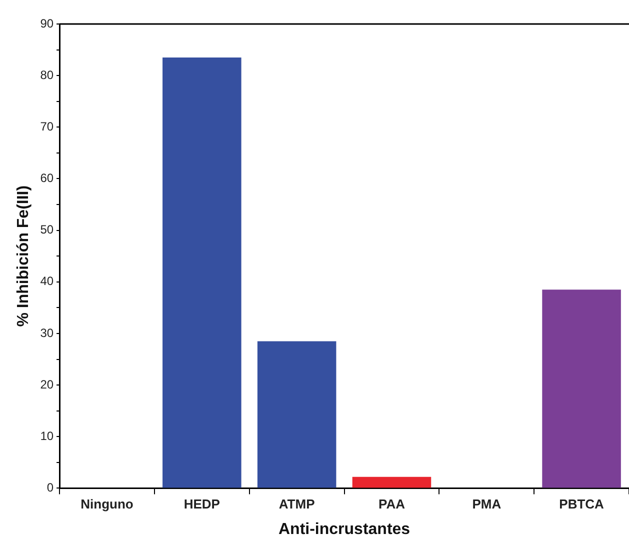  Describe the element at coordinates (47, 75) in the screenshot. I see `y-tick-label: 80` at that location.